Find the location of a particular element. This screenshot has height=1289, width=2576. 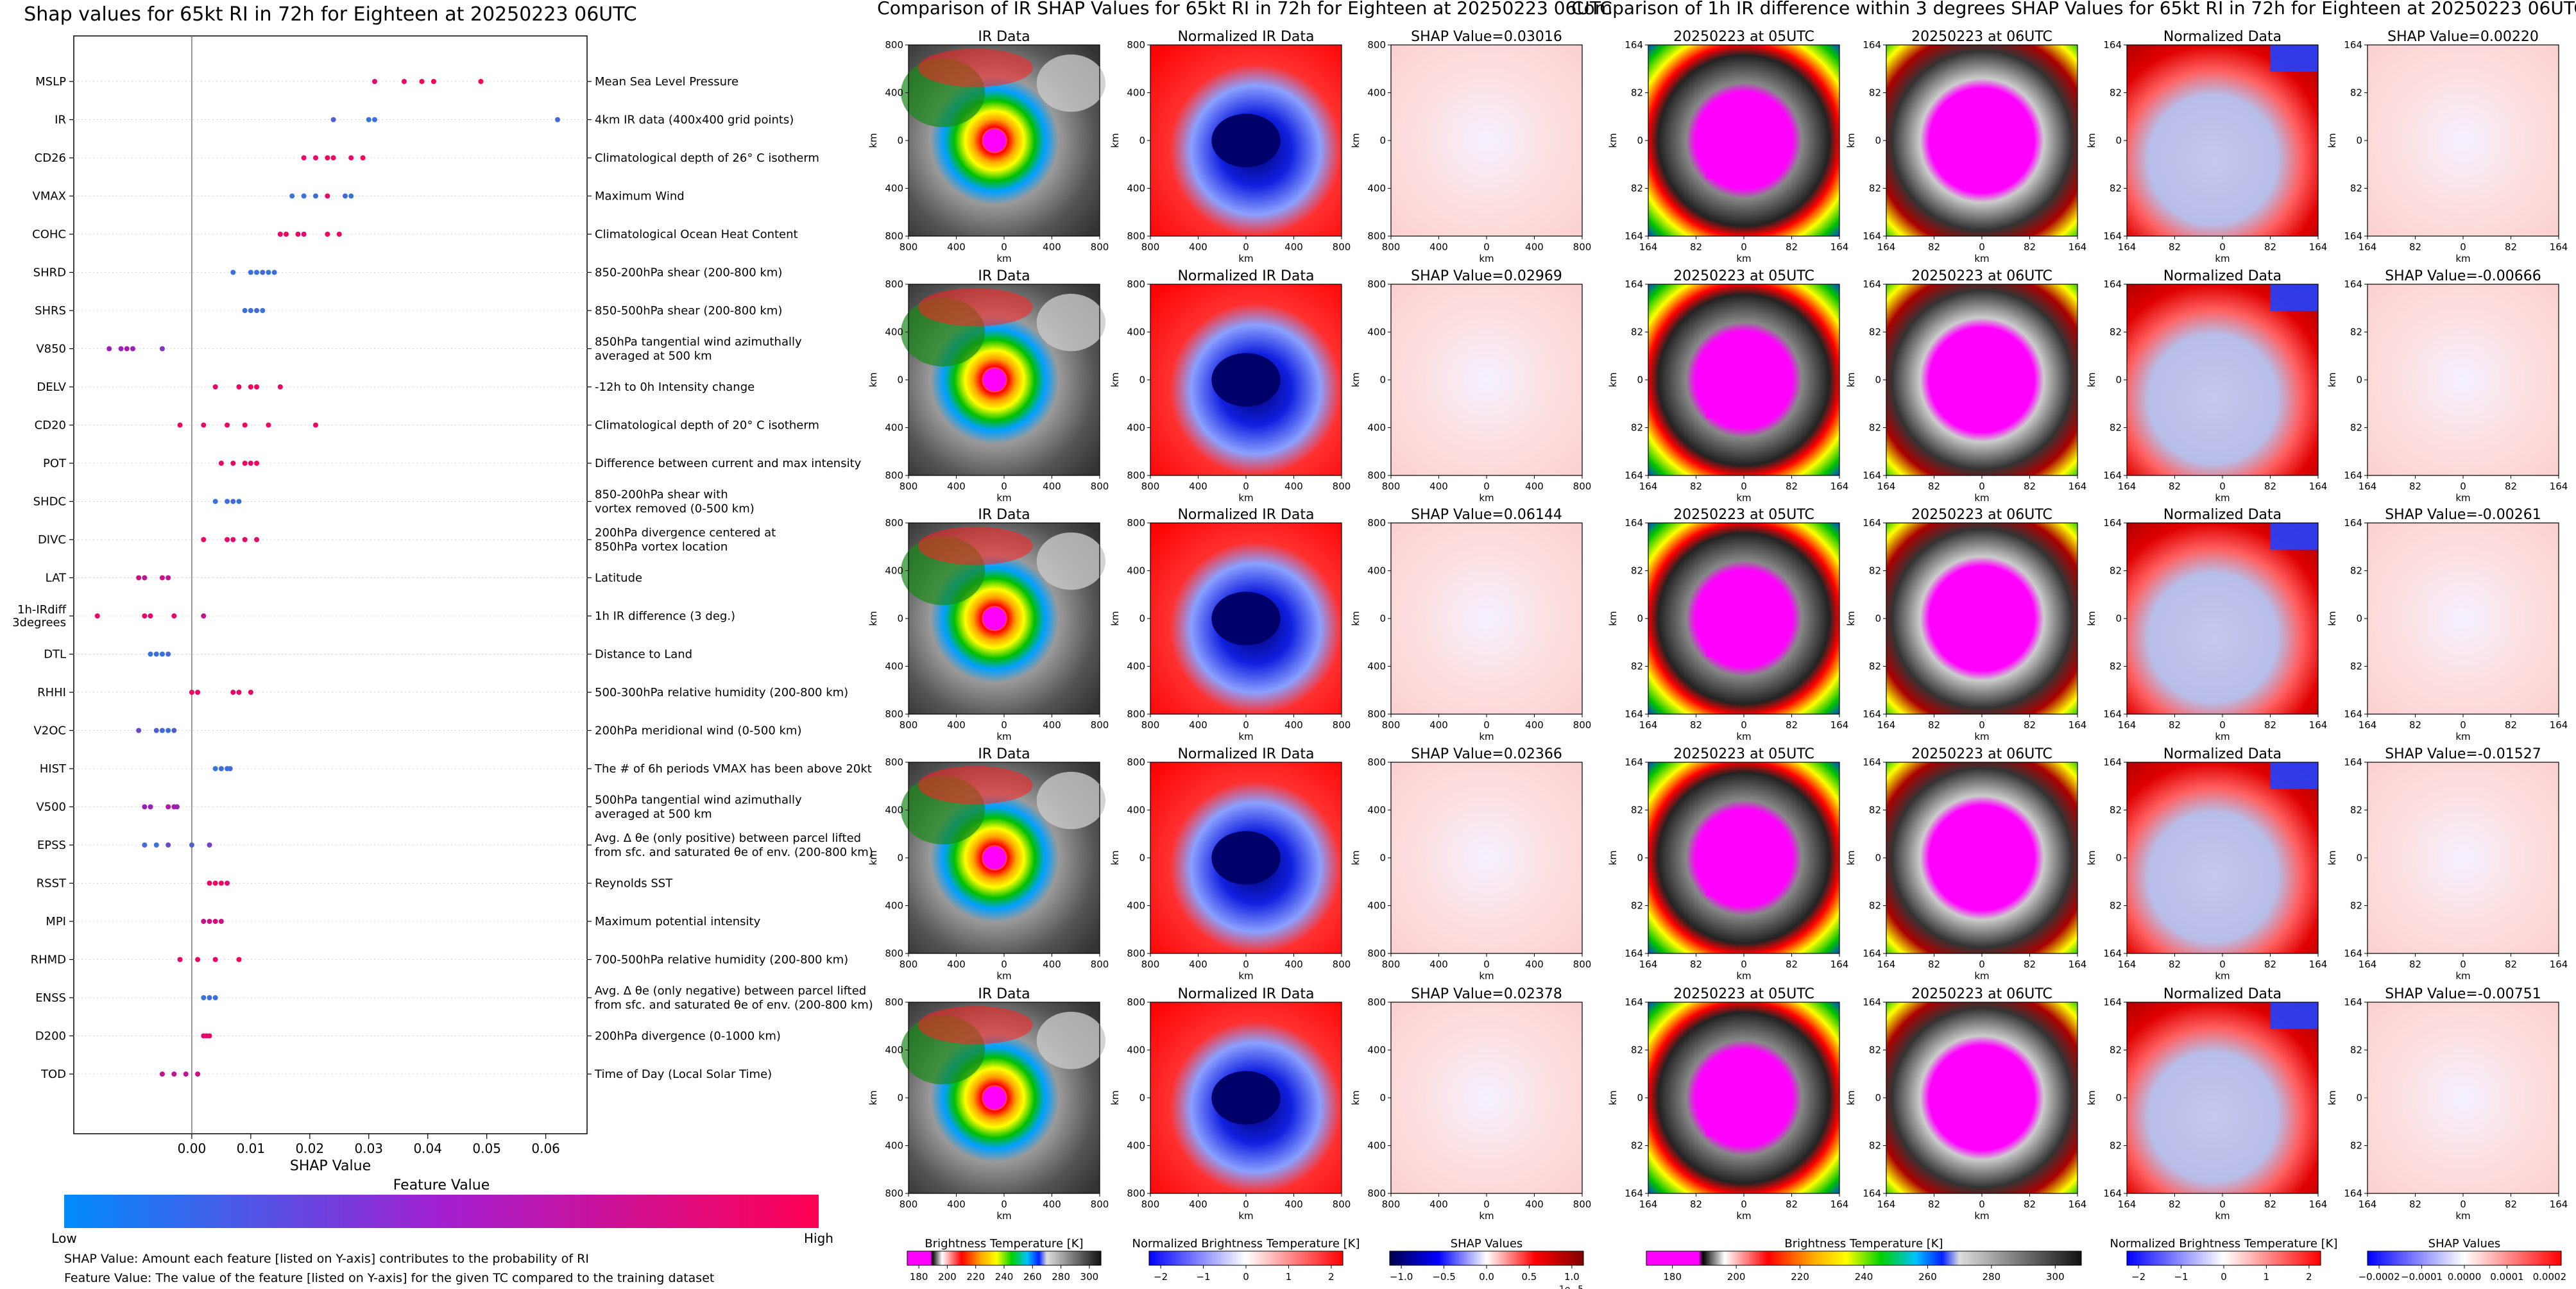

x-tick-label: 0.01 is located at coordinates (251, 1148).